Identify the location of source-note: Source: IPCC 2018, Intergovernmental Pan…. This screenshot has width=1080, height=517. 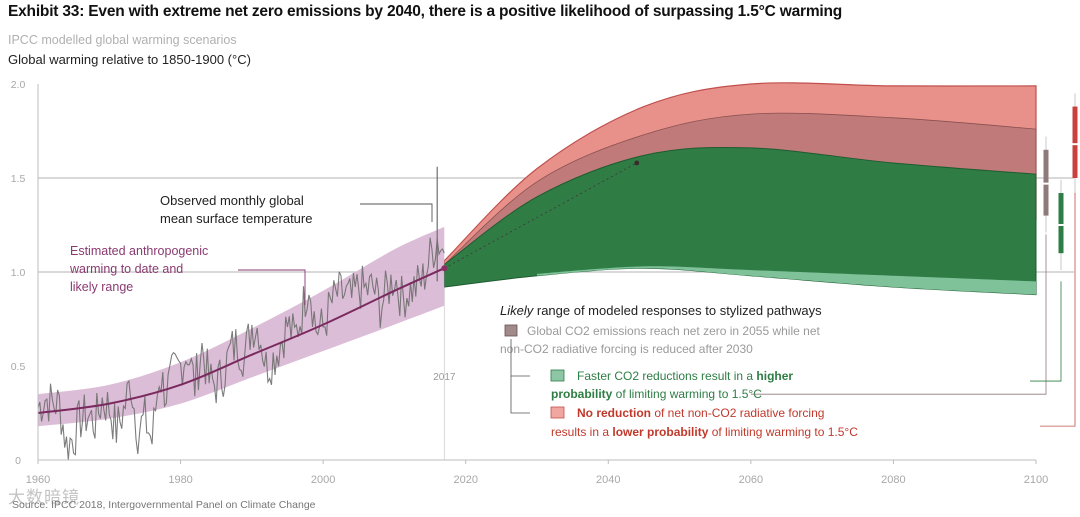
(164, 505).